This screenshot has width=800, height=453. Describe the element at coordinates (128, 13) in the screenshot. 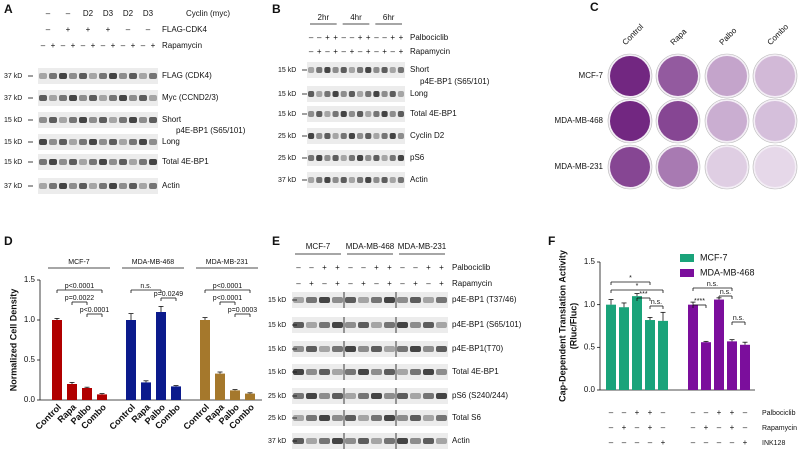

I see `condition-sign: D2` at that location.